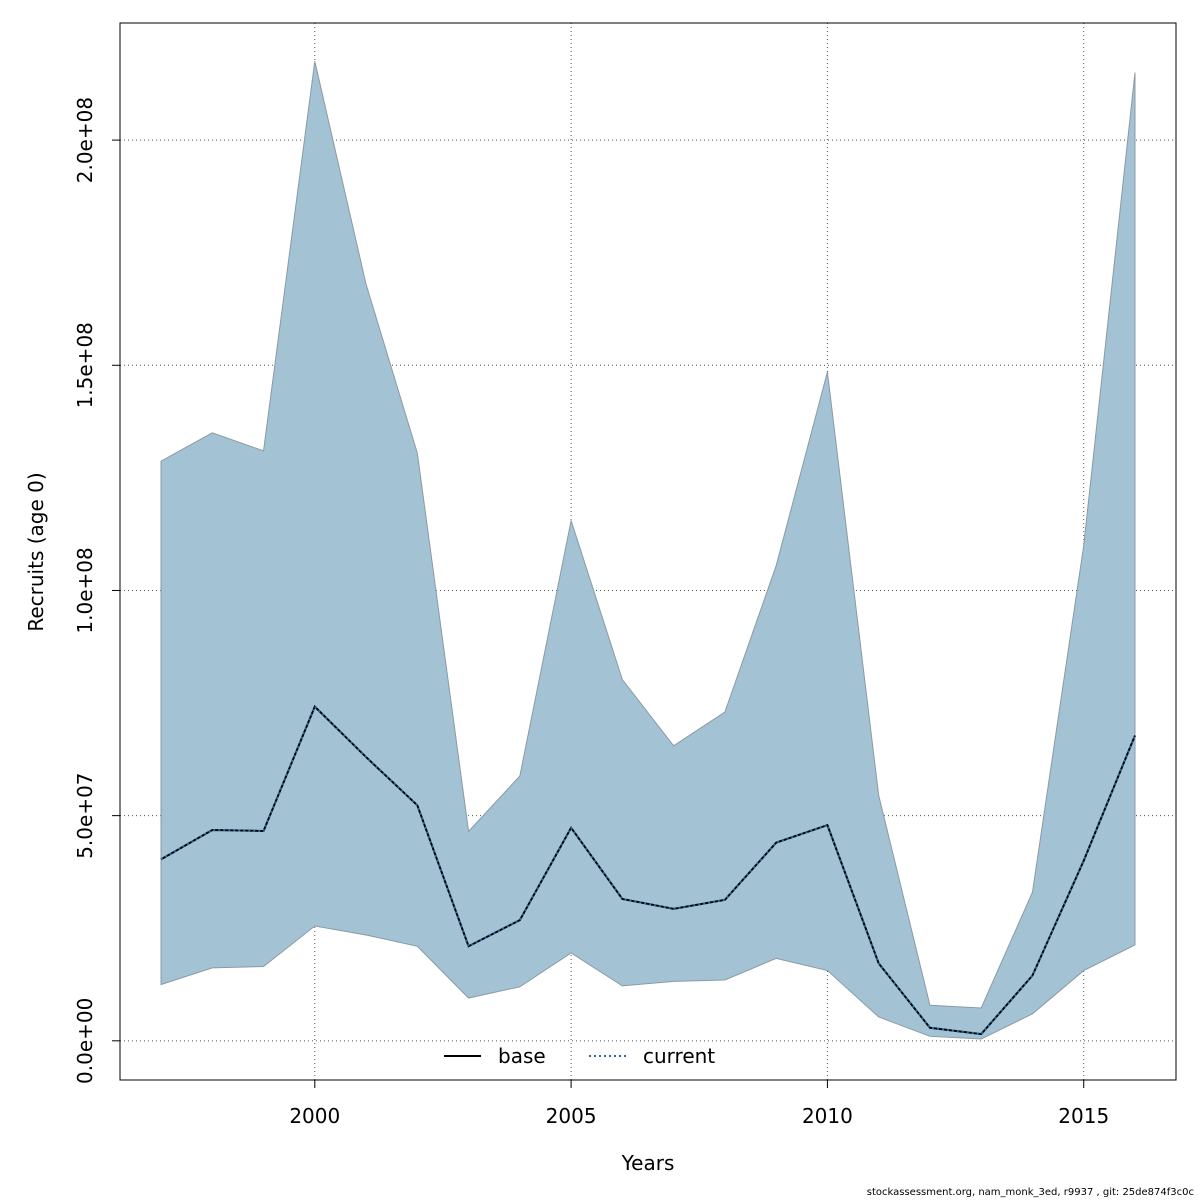 The width and height of the screenshot is (1200, 1200). What do you see at coordinates (85, 365) in the screenshot?
I see `y-tick-label: 1.5e+08` at bounding box center [85, 365].